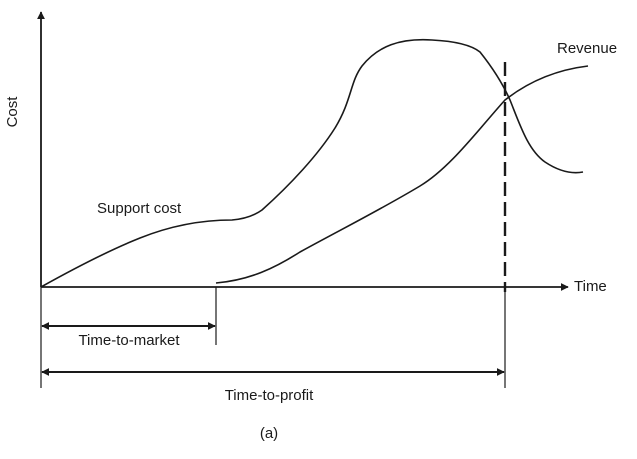 Image resolution: width=637 pixels, height=459 pixels. I want to click on time-to-profit-label: Time-to-profit, so click(269, 395).